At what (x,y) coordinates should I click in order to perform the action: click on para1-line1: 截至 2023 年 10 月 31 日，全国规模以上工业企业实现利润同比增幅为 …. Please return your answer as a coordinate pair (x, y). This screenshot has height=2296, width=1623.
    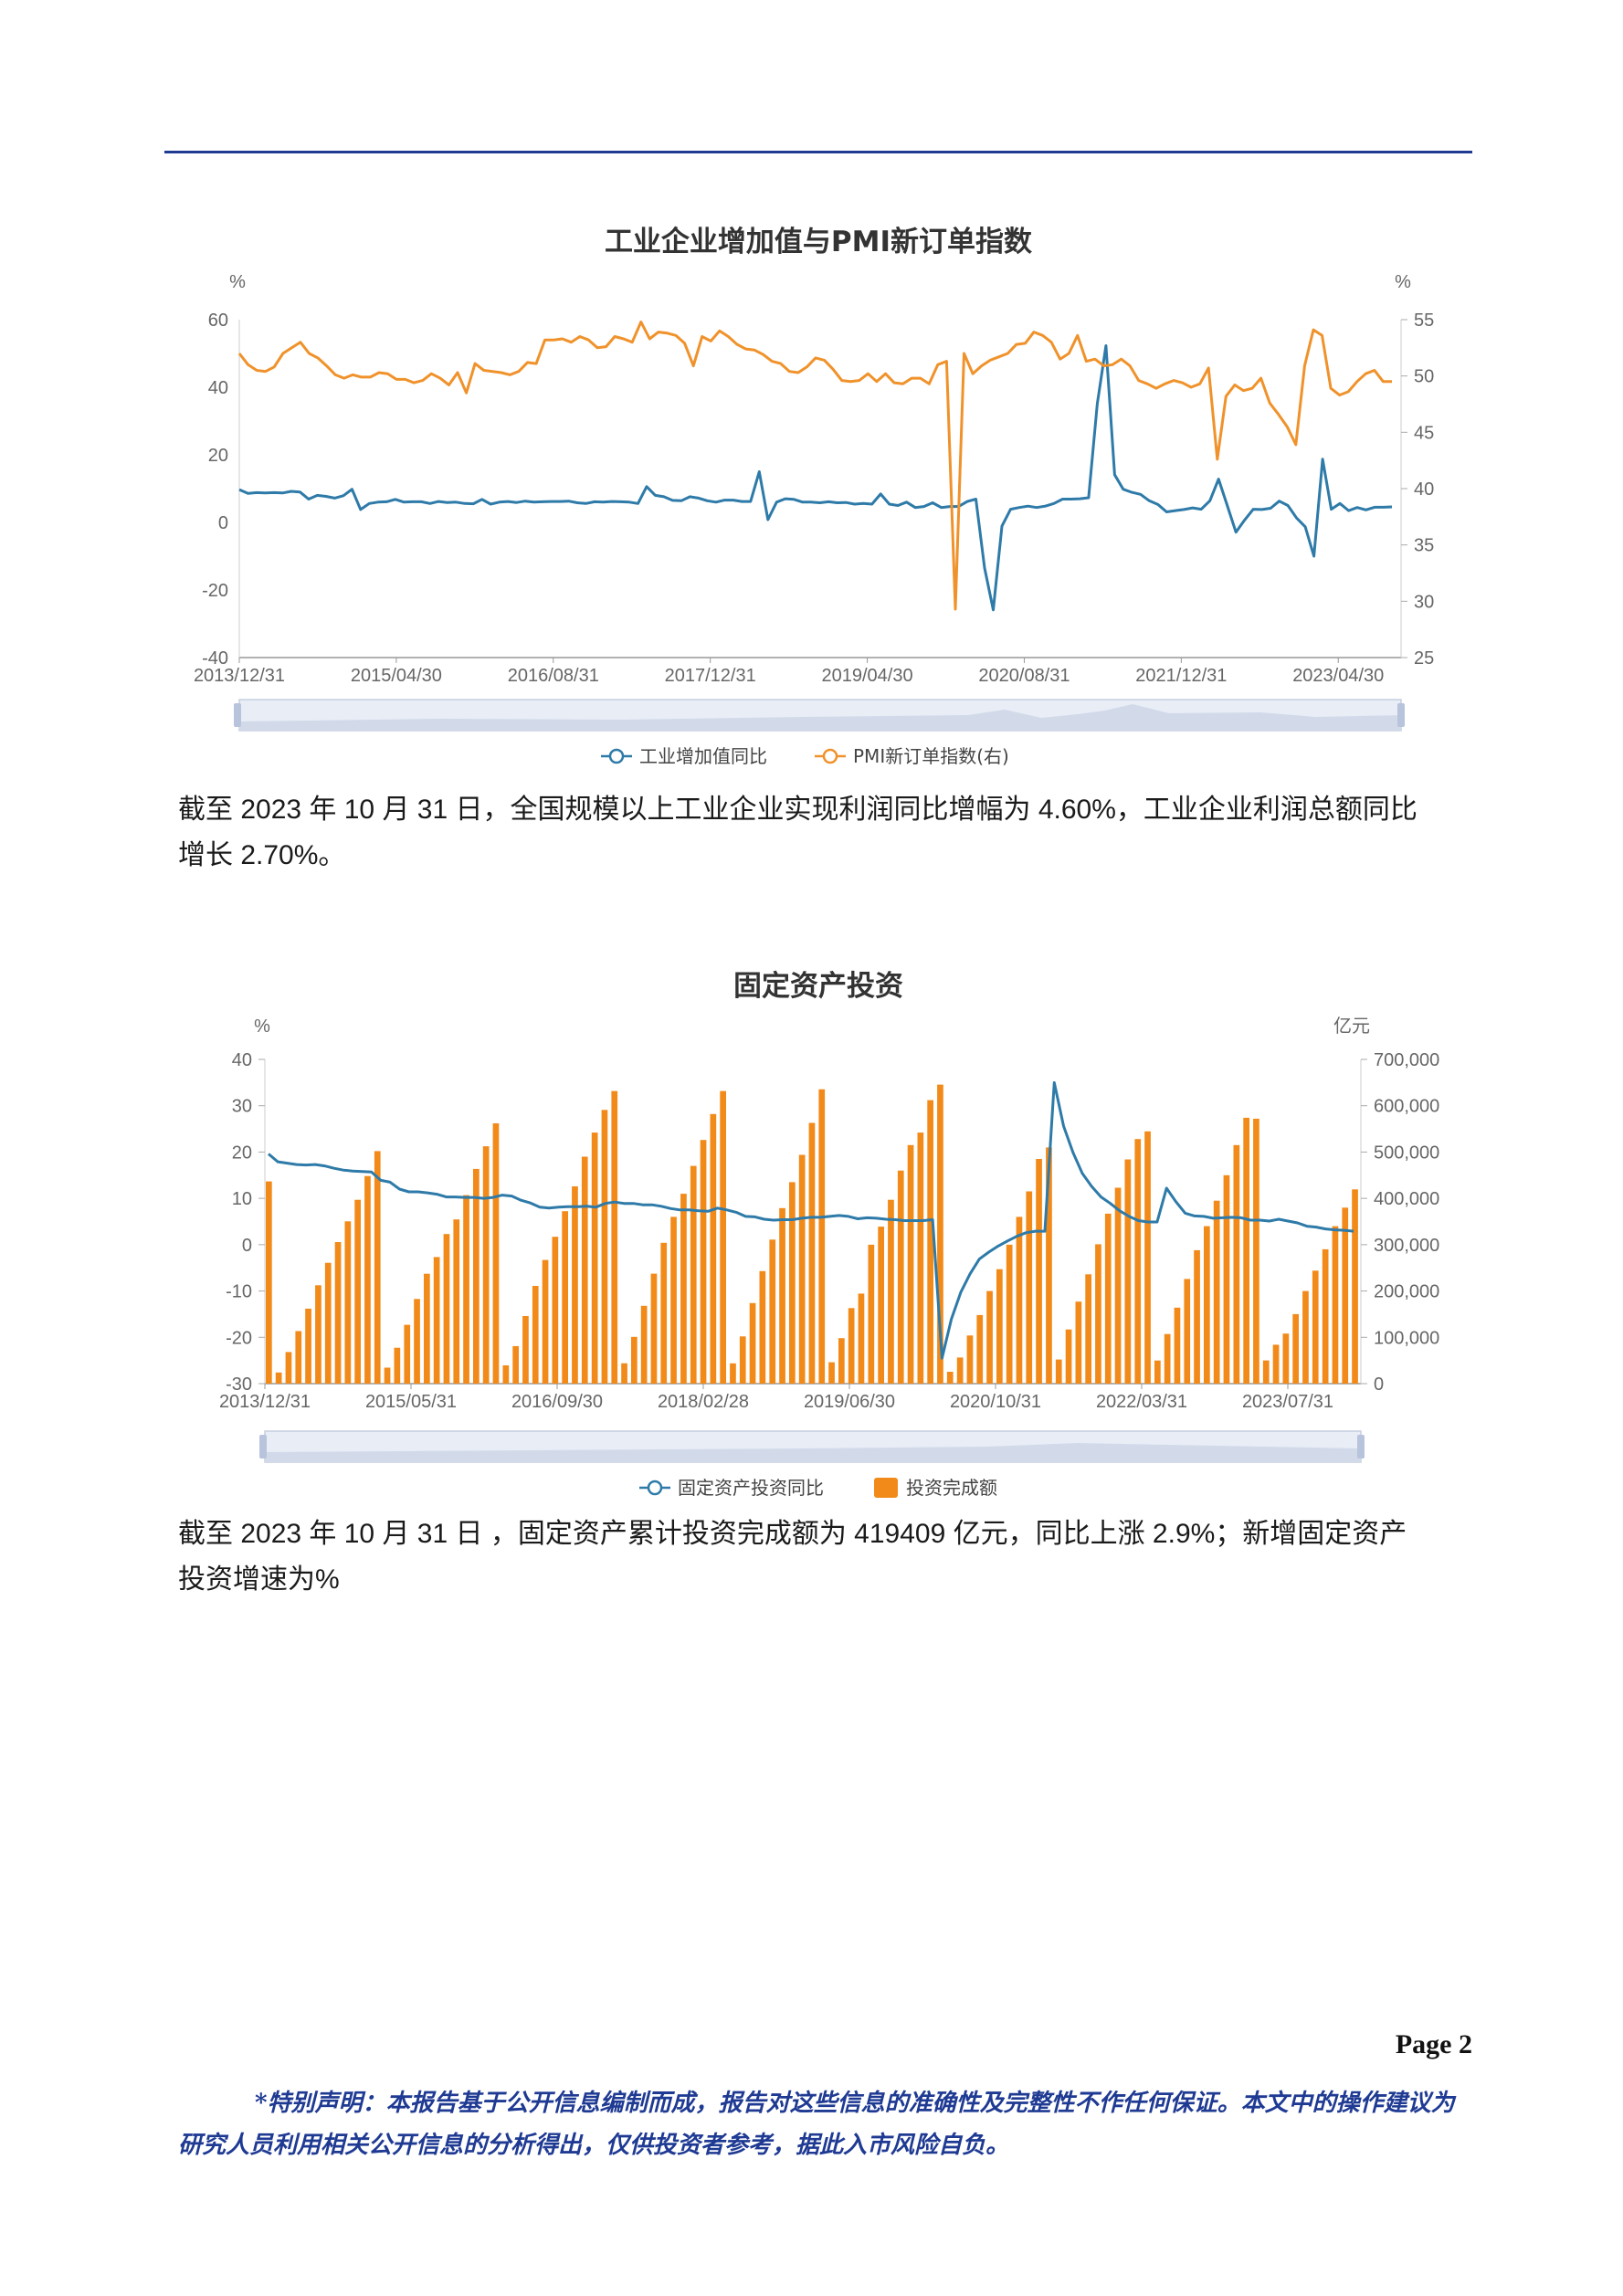
    Looking at the image, I should click on (798, 810).